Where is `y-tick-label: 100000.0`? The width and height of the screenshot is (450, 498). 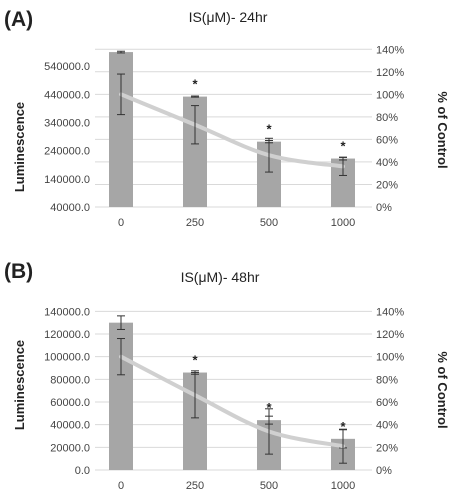 y-tick-label: 100000.0 is located at coordinates (67, 358).